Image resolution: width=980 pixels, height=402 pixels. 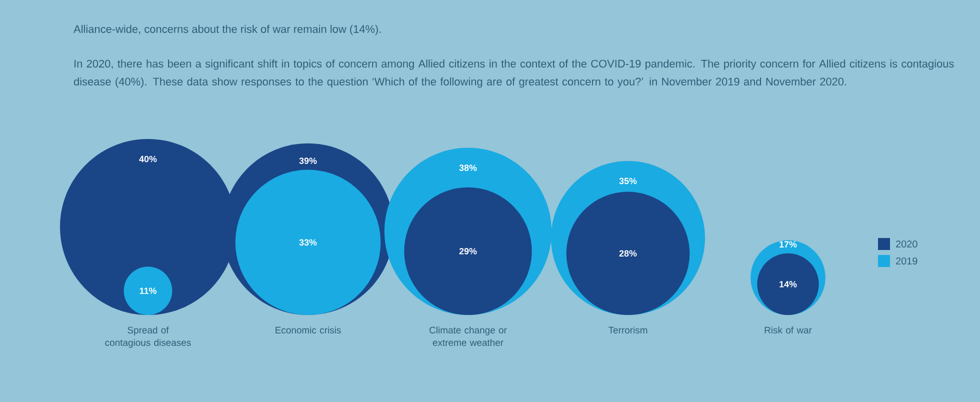 I want to click on text: Alliance-wide, concerns about the risk of war remain low (14%)., so click(x=227, y=30).